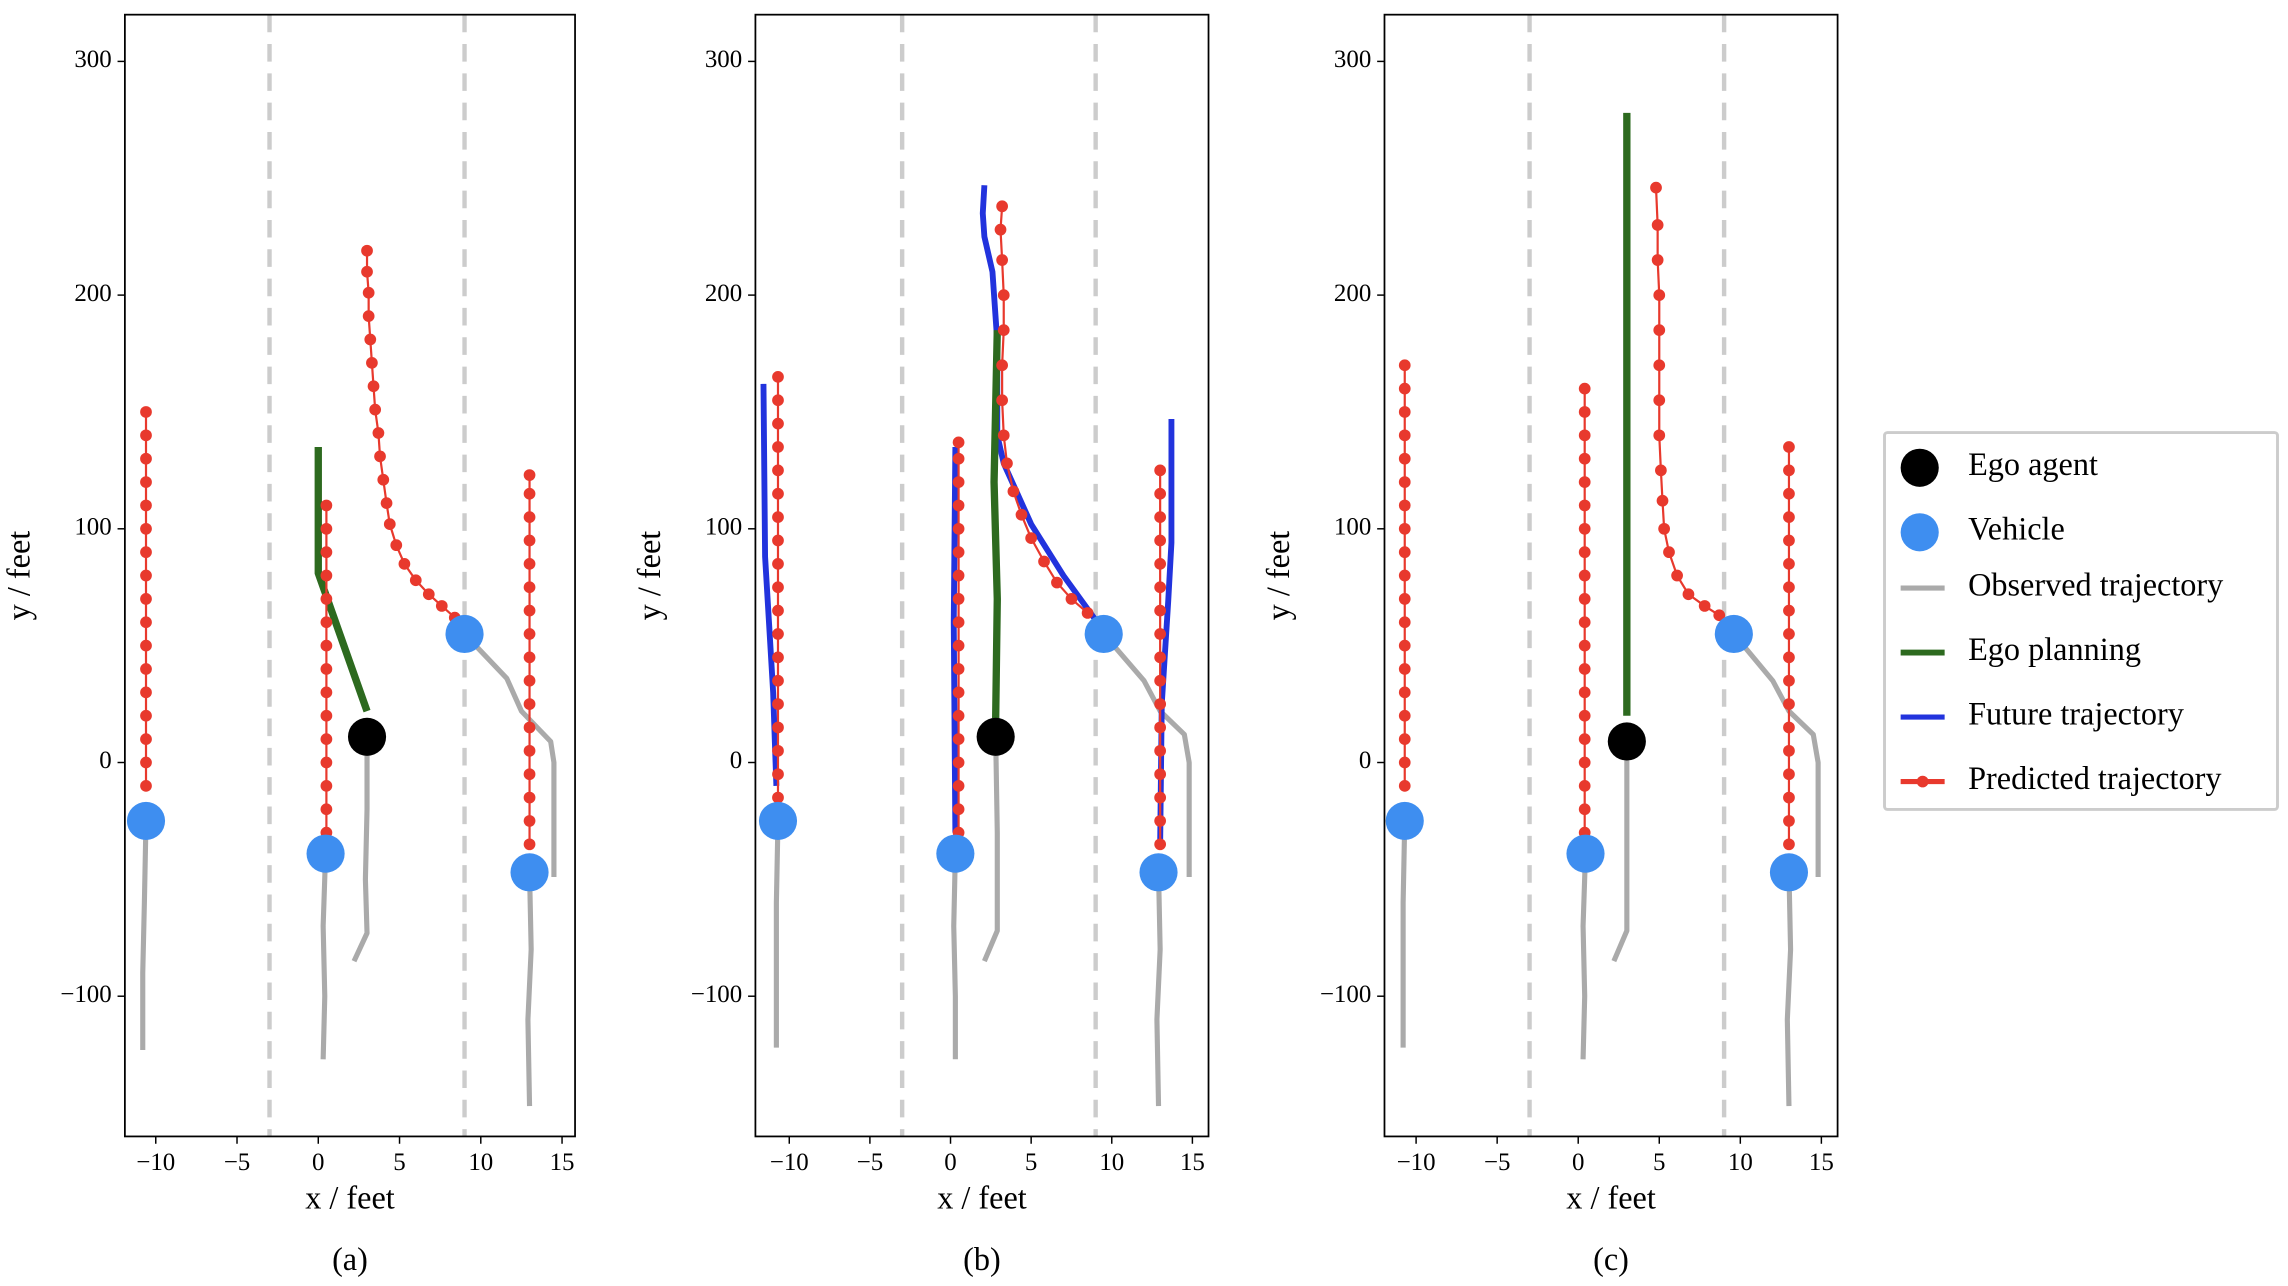  I want to click on x-tick-label: 0, so click(318, 1162).